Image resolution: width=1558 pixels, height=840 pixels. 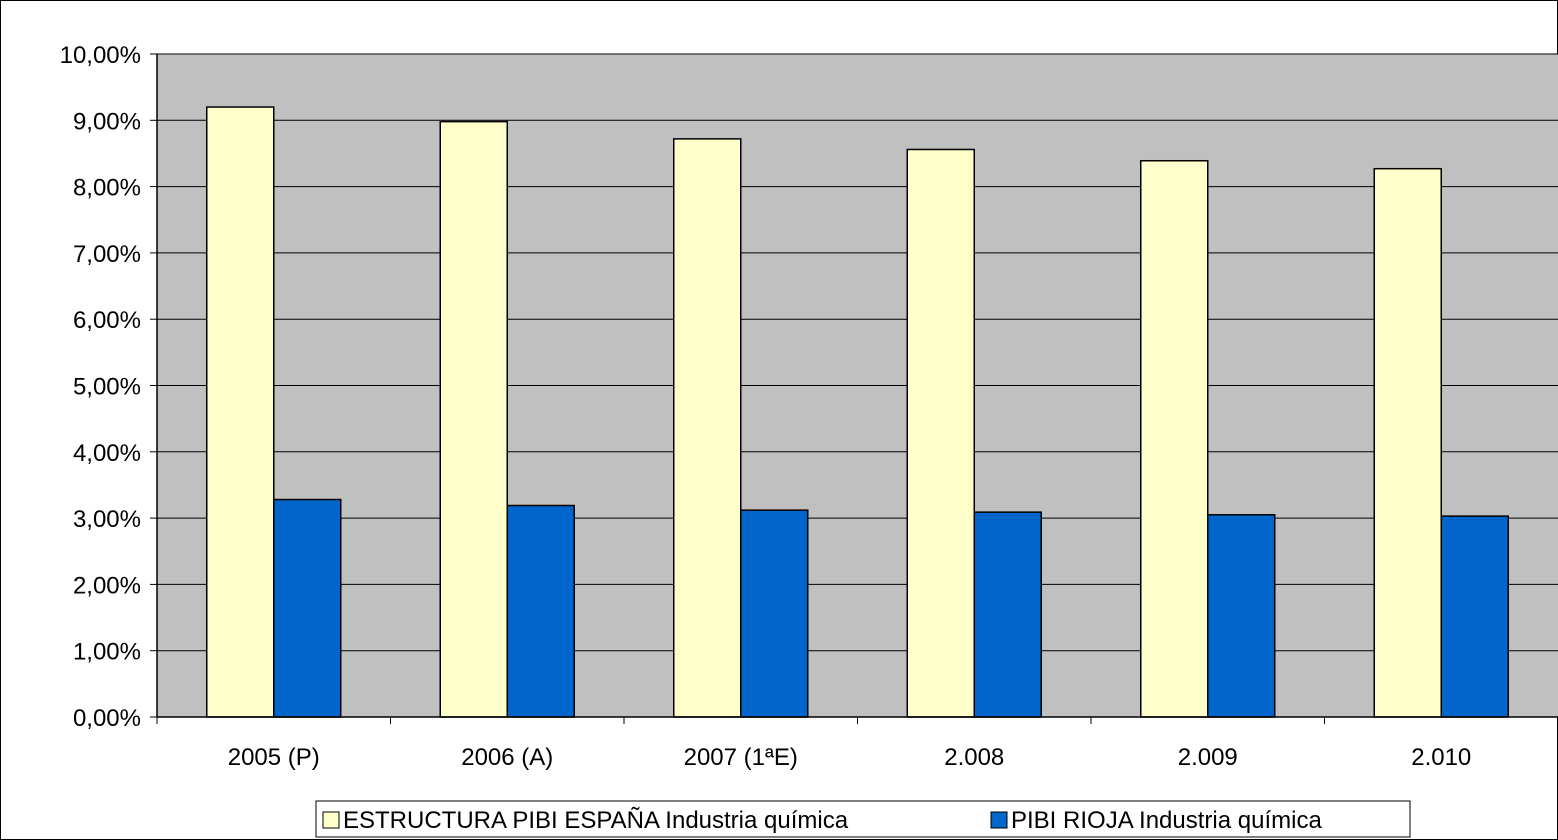 What do you see at coordinates (107, 320) in the screenshot?
I see `y-tick-label: 6,00%` at bounding box center [107, 320].